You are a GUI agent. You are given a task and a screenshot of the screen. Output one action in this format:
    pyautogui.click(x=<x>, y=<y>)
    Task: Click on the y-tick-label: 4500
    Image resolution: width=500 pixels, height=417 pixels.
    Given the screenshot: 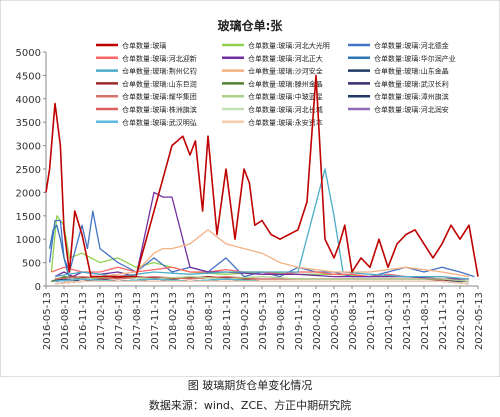 What is the action you would take?
    pyautogui.click(x=28, y=76)
    